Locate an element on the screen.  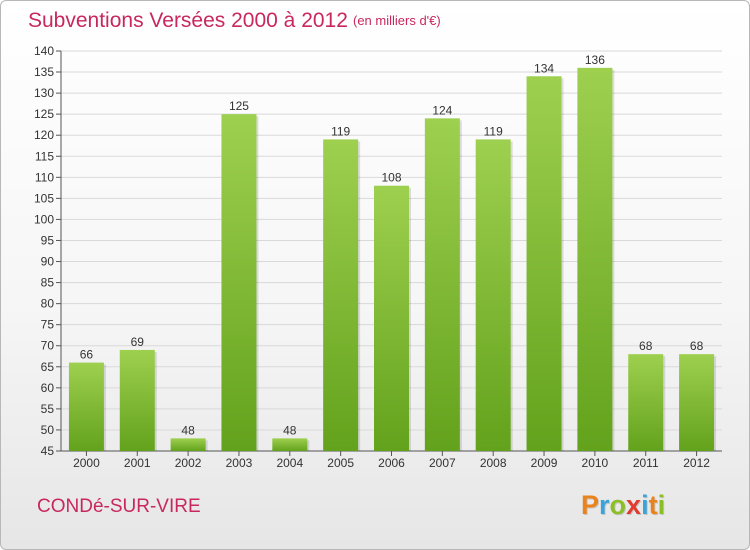
y-tick-label: 100 is located at coordinates (44, 219).